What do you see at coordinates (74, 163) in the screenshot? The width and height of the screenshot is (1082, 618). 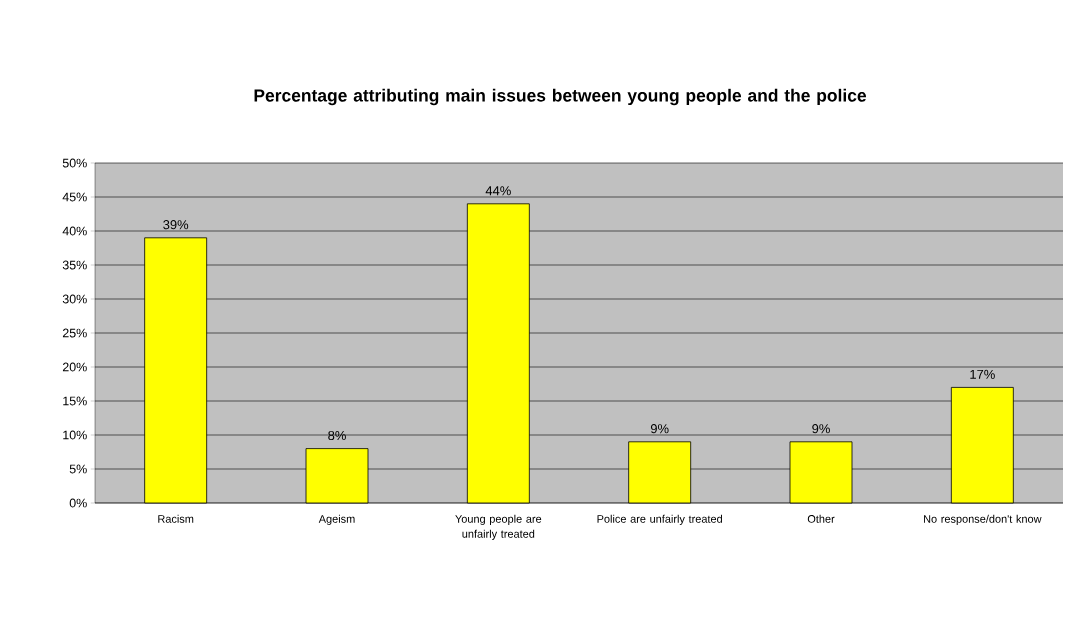 I see `y-tick-label: 50%` at bounding box center [74, 163].